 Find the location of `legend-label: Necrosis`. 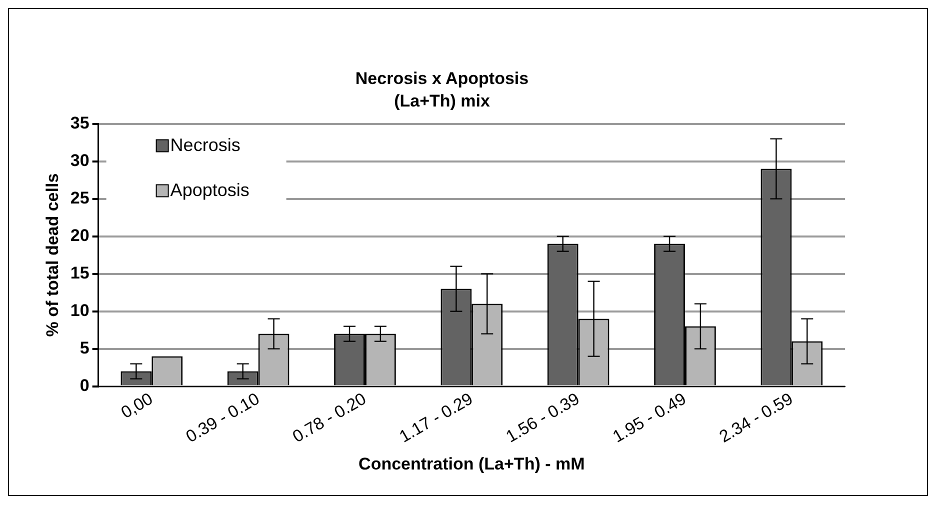

legend-label: Necrosis is located at coordinates (205, 144).